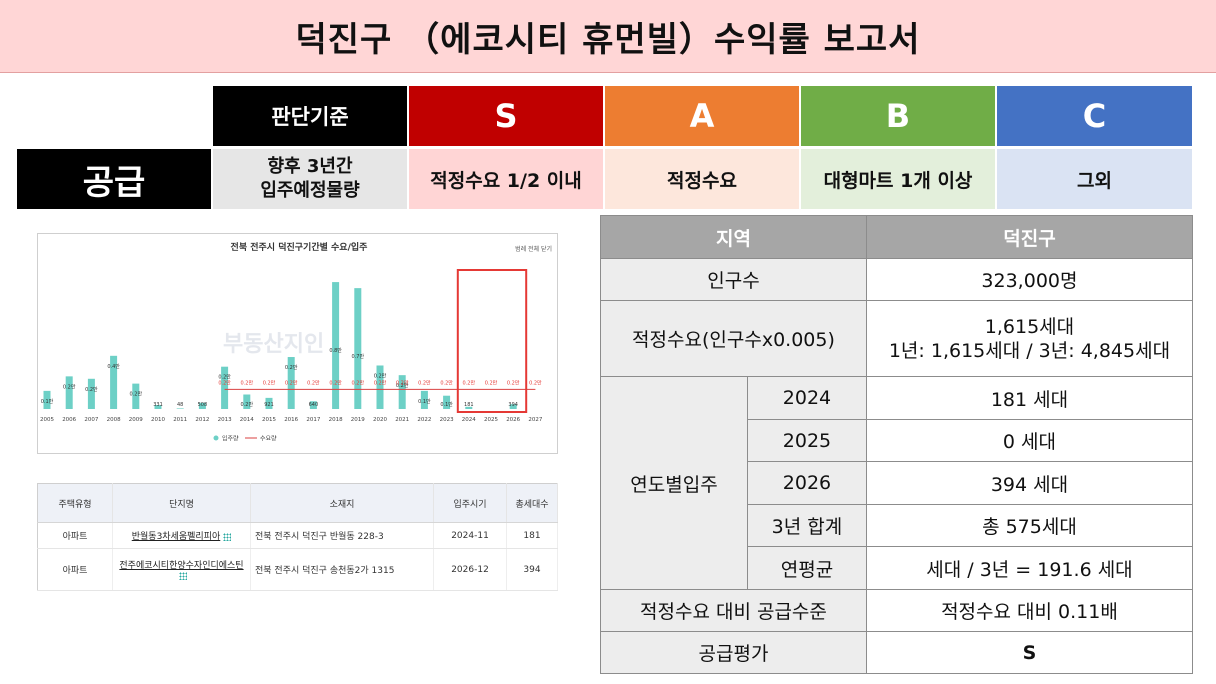  I want to click on x-tick-label: 2023, so click(447, 420).